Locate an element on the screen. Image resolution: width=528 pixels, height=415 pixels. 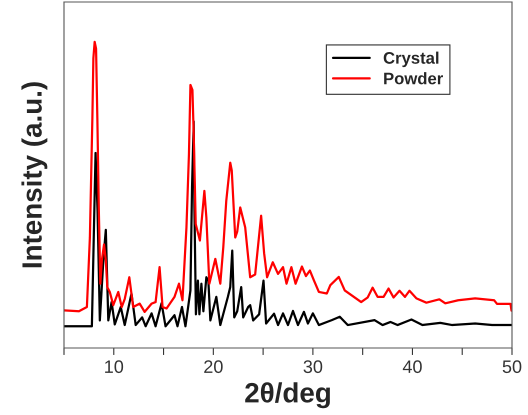
x-tick-label: 40 is located at coordinates (412, 367).